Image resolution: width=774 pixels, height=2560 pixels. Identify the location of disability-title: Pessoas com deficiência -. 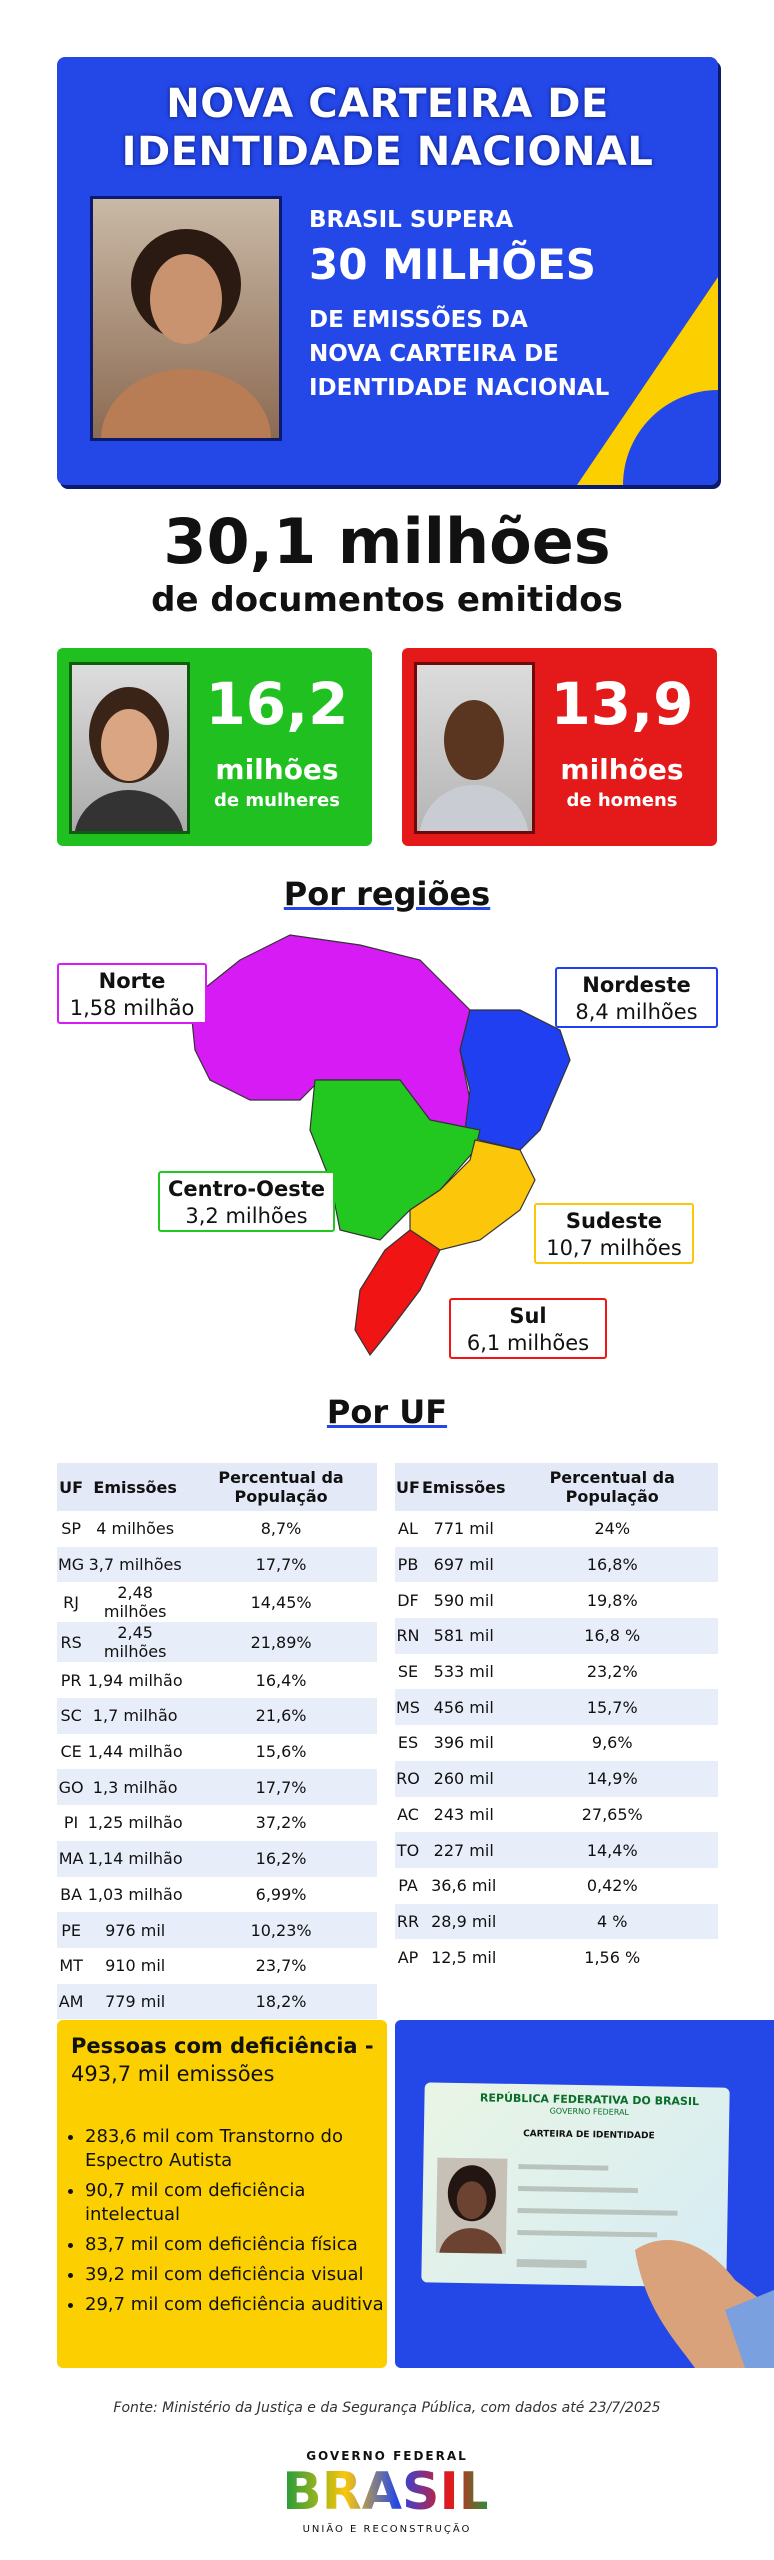
(222, 2046).